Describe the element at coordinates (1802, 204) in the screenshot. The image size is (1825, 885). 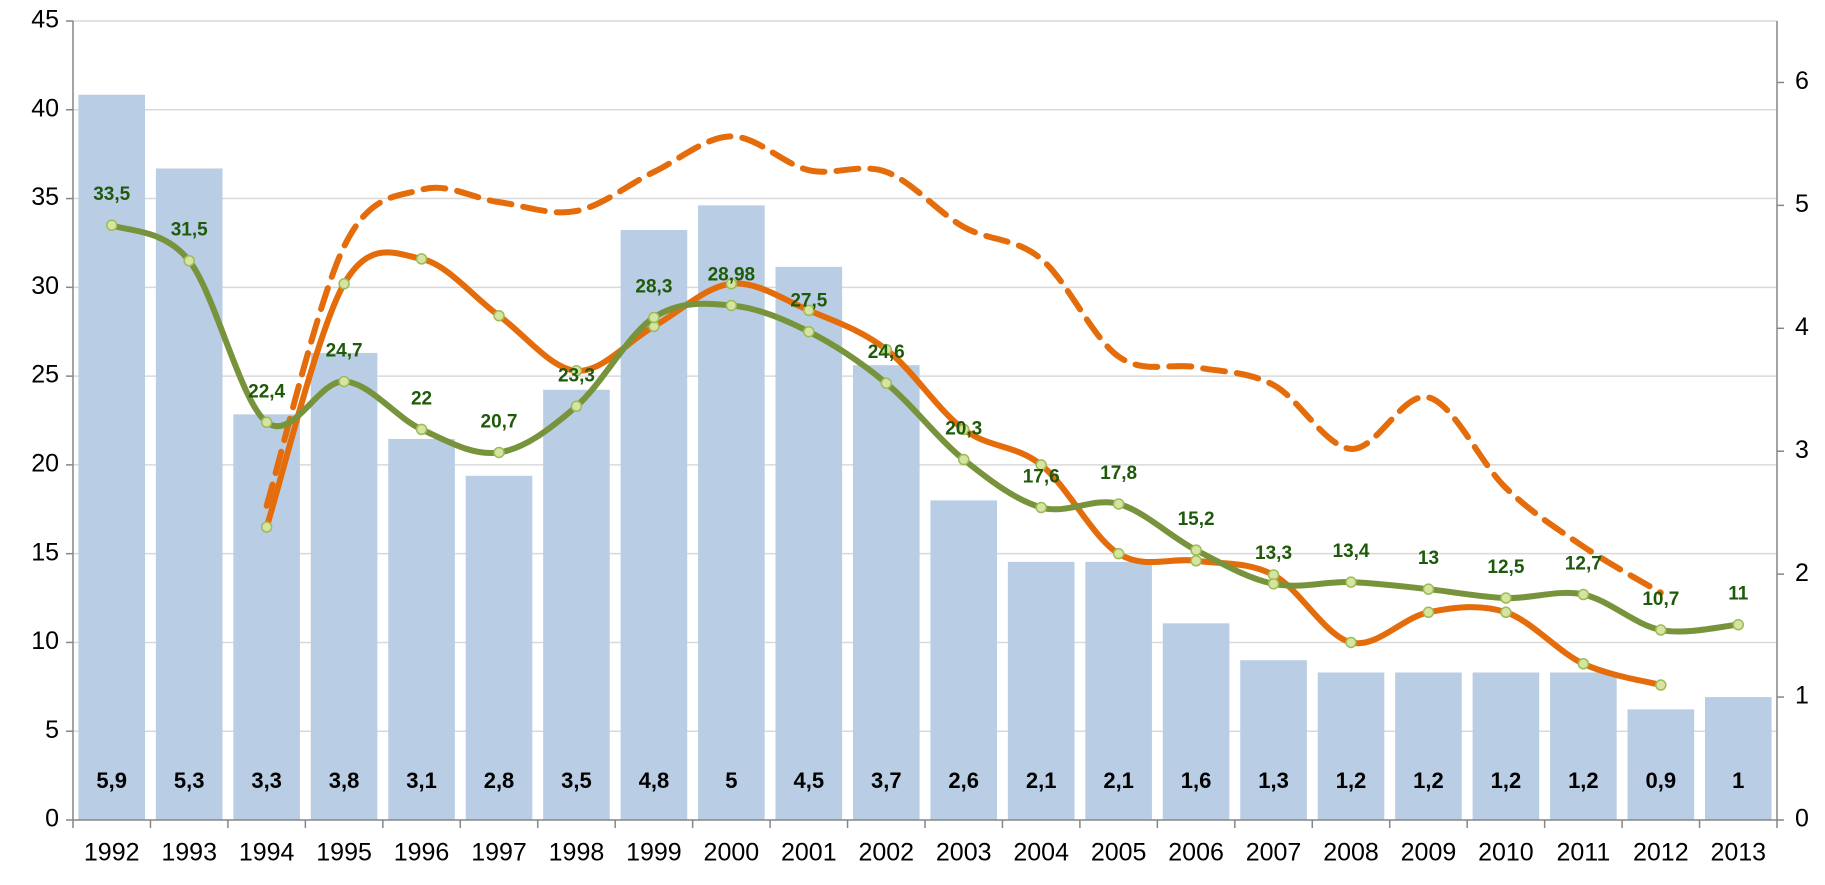
I see `y2-tick-label: 5` at that location.